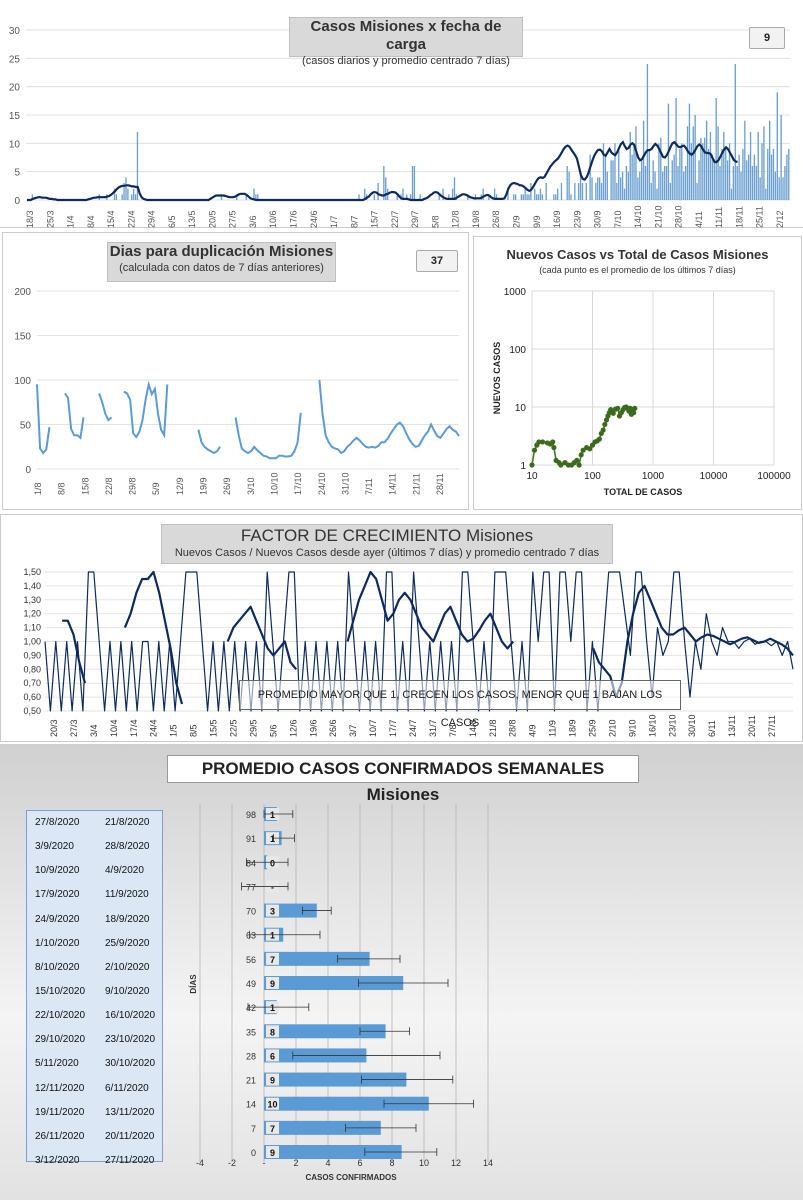 The image size is (803, 1200). Describe the element at coordinates (251, 486) in the screenshot. I see `x-tick-label: 3/10` at that location.